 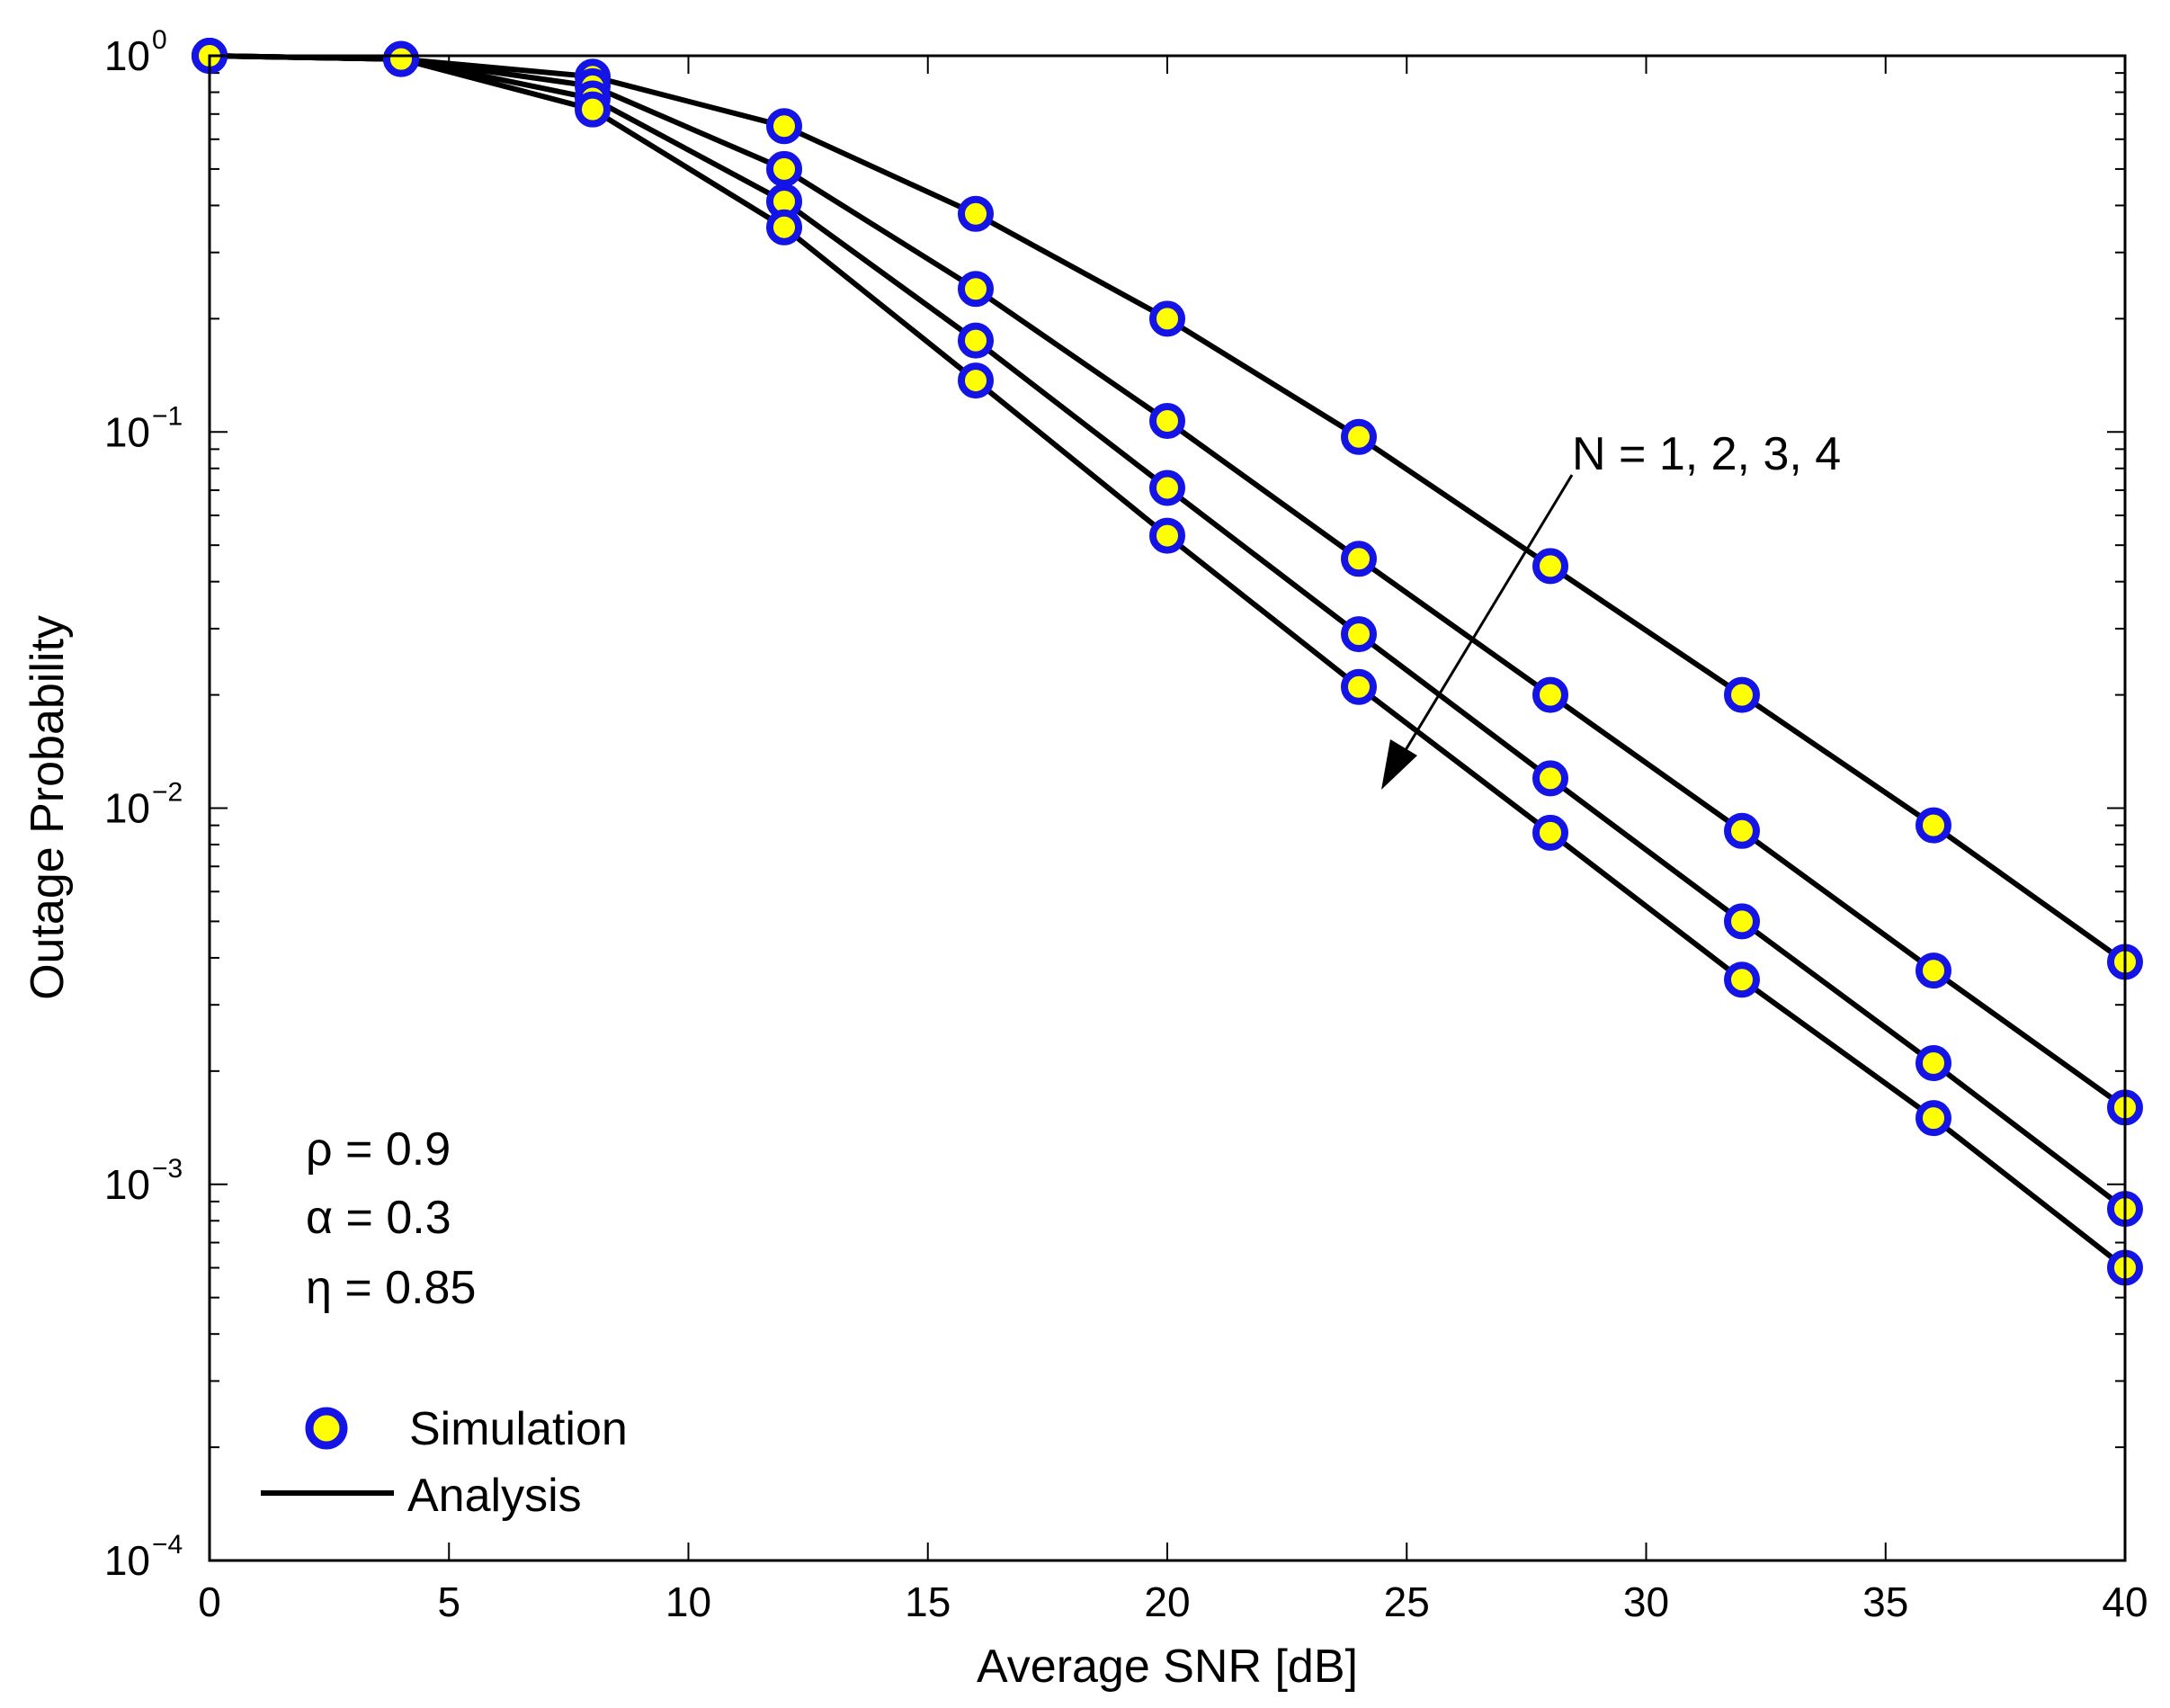 I want to click on n-arrow-head, so click(x=1399, y=764).